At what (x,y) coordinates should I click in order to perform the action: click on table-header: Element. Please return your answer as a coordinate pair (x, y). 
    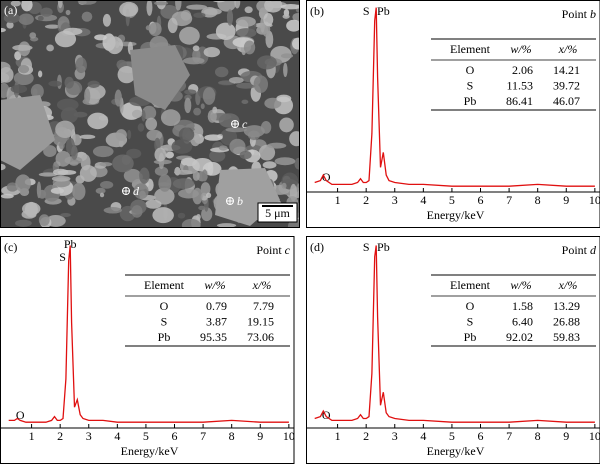
    Looking at the image, I should click on (470, 285).